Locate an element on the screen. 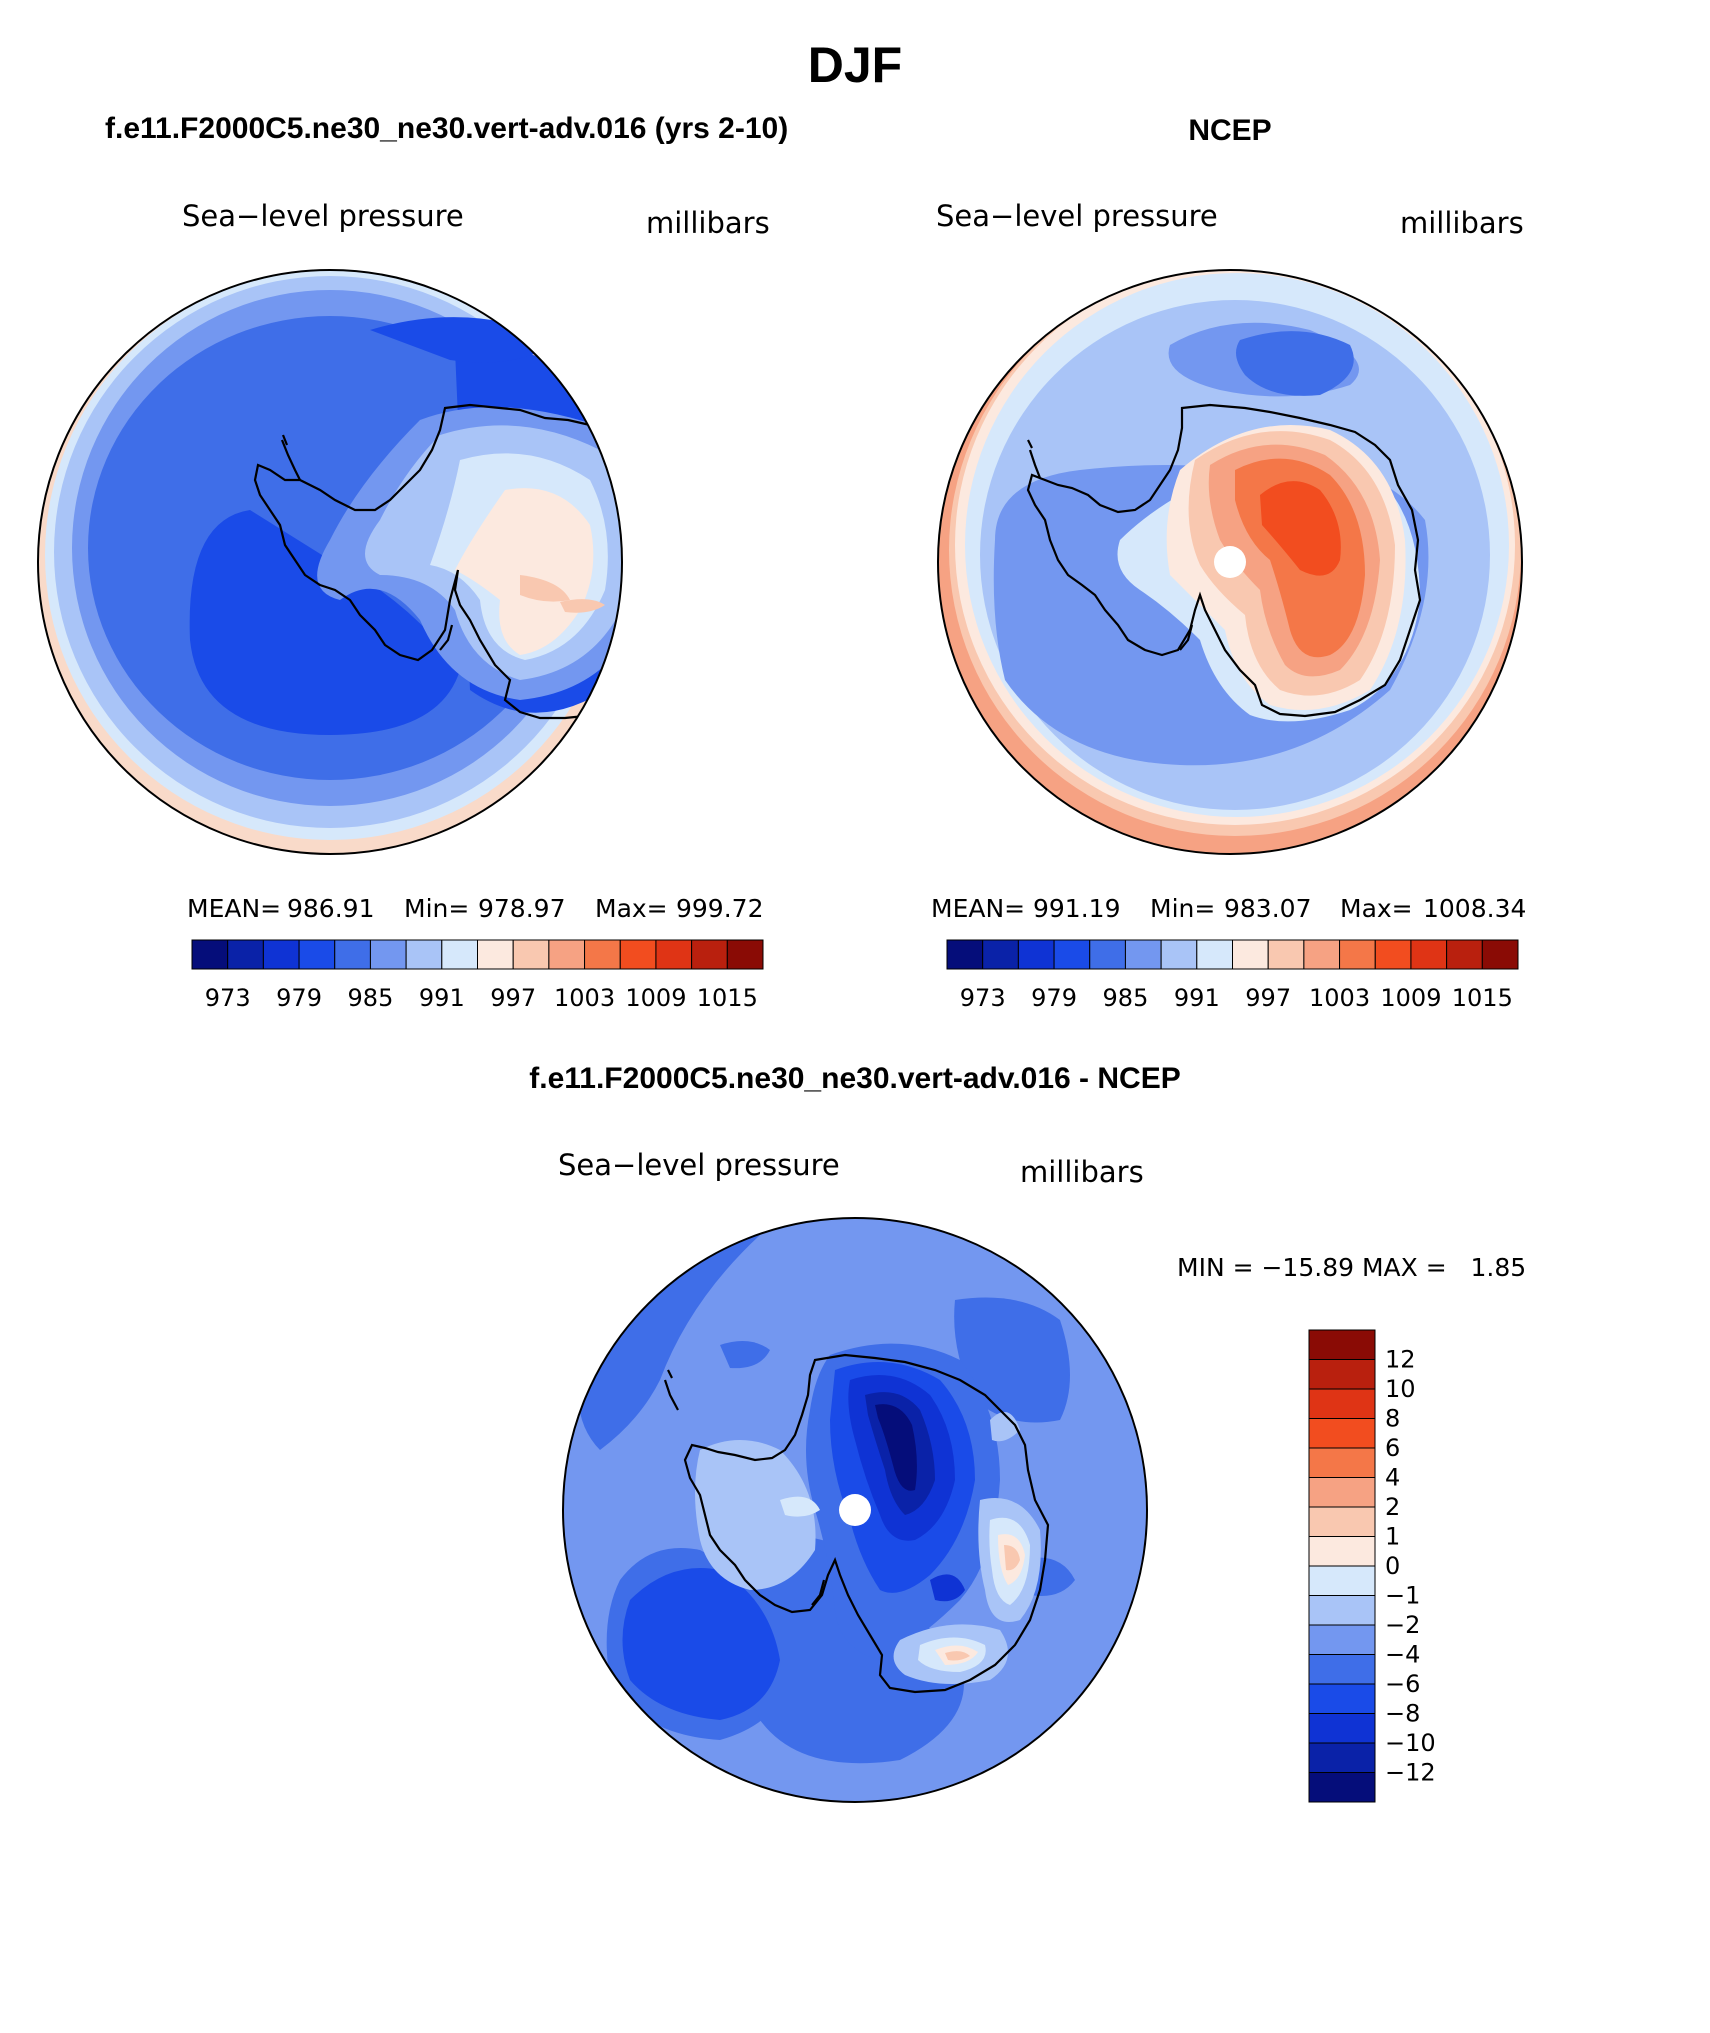 The height and width of the screenshot is (2033, 1710). diff-coastline is located at coordinates (856, 1523).